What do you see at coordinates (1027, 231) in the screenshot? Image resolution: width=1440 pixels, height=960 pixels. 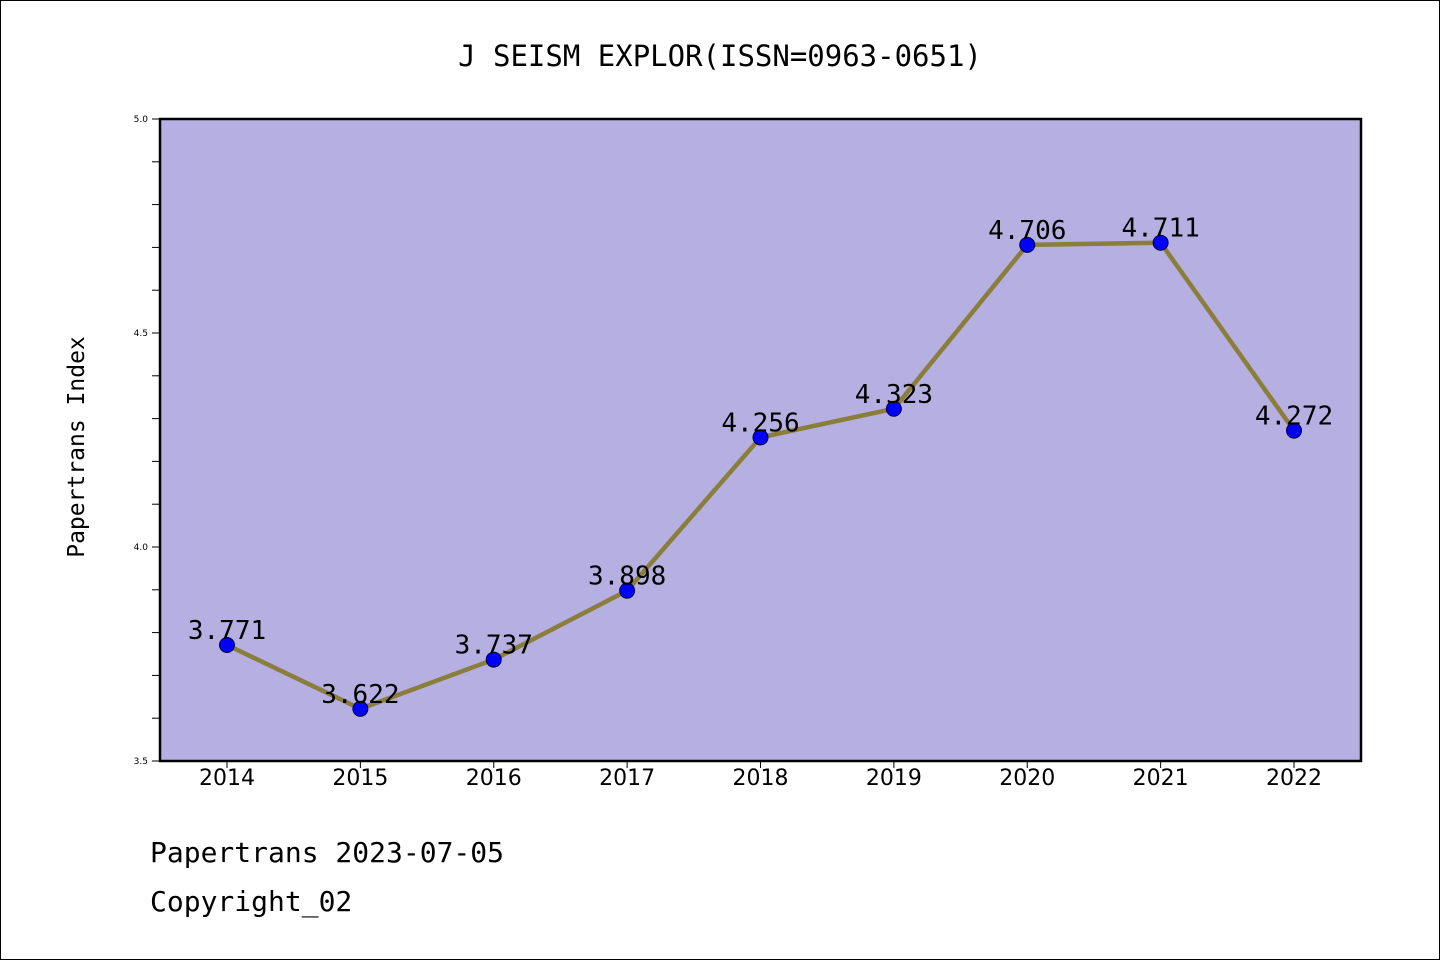 I see `data-label: 4.706` at bounding box center [1027, 231].